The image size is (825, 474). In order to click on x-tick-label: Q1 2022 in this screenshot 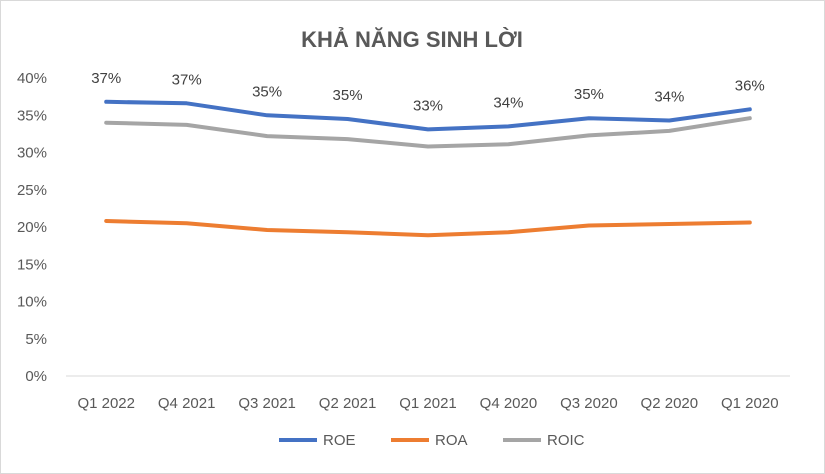, I will do `click(106, 403)`.